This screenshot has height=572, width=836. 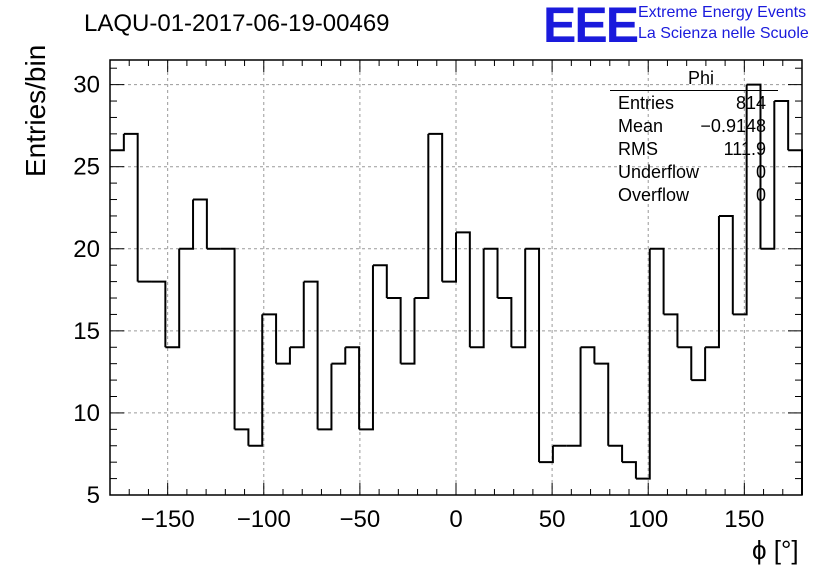 What do you see at coordinates (654, 195) in the screenshot?
I see `stats-label: Overflow` at bounding box center [654, 195].